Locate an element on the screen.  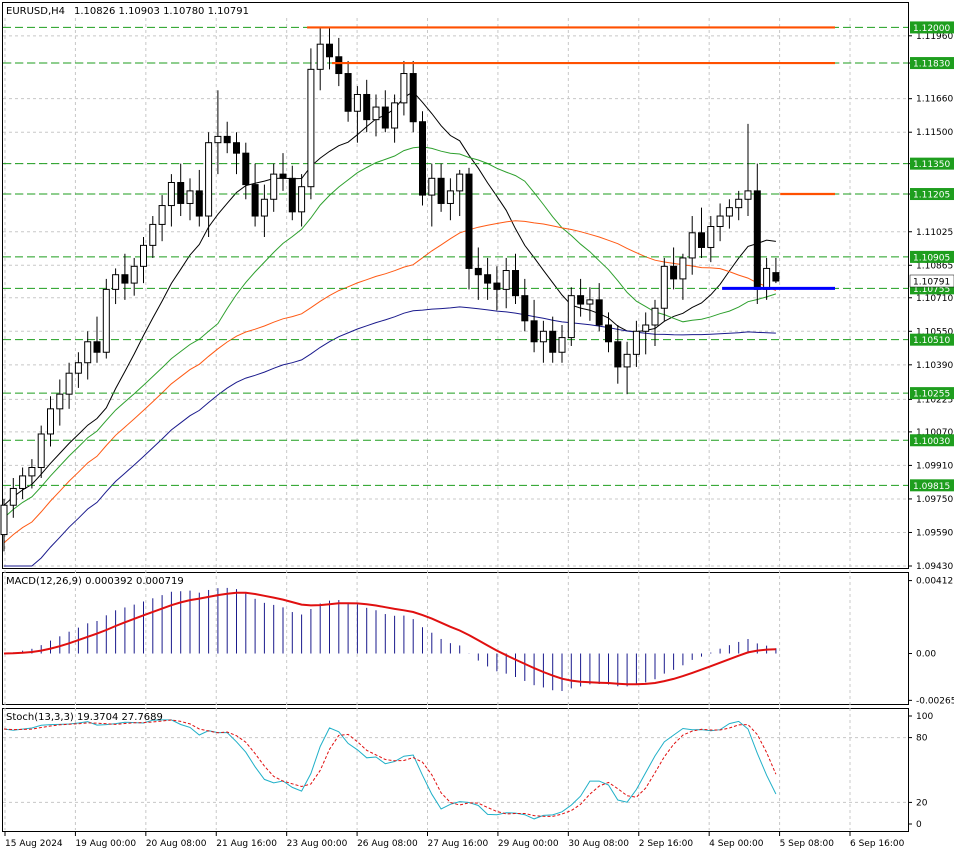
price-tick-label: 1.10710 is located at coordinates (934, 299).